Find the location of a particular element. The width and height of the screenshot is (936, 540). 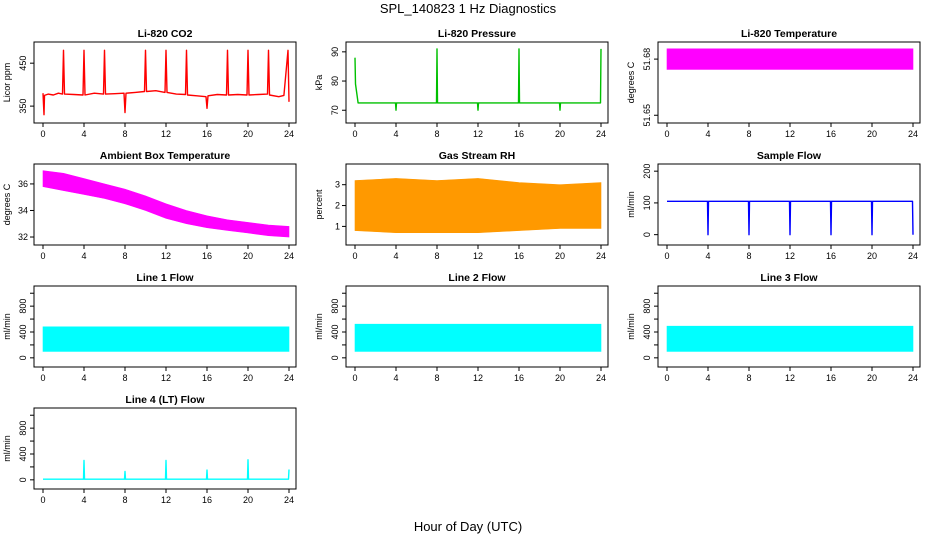

y-tick-label: 350 is located at coordinates (23, 106).